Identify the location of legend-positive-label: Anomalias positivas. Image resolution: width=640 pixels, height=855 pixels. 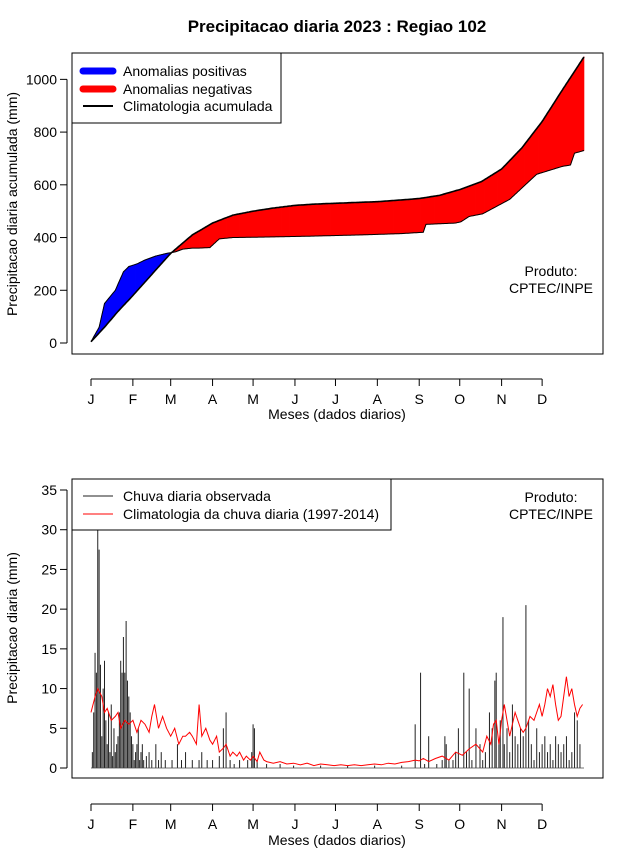
(185, 71).